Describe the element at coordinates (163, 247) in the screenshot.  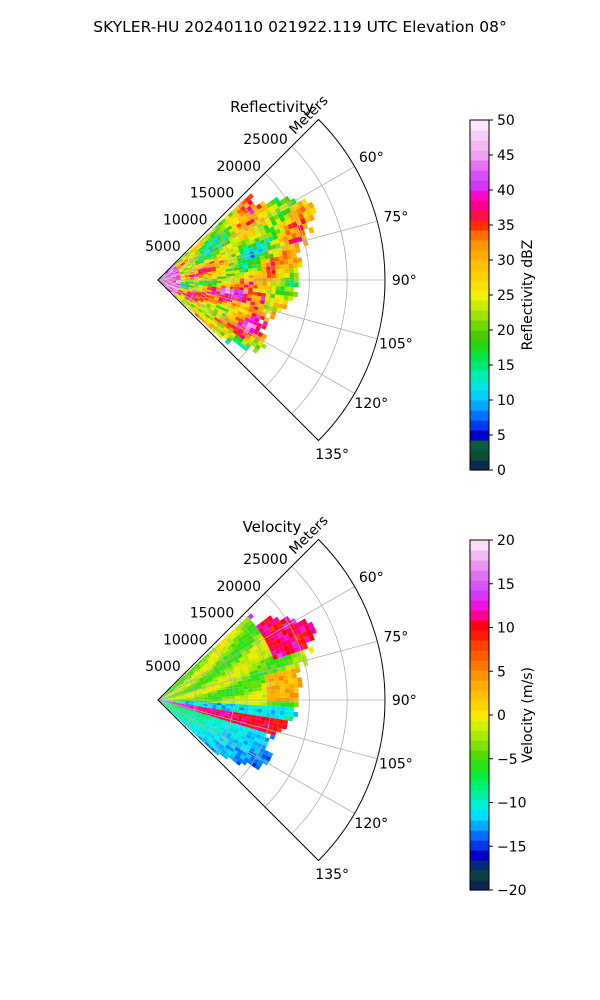
I see `radial-tick-label: 5000` at that location.